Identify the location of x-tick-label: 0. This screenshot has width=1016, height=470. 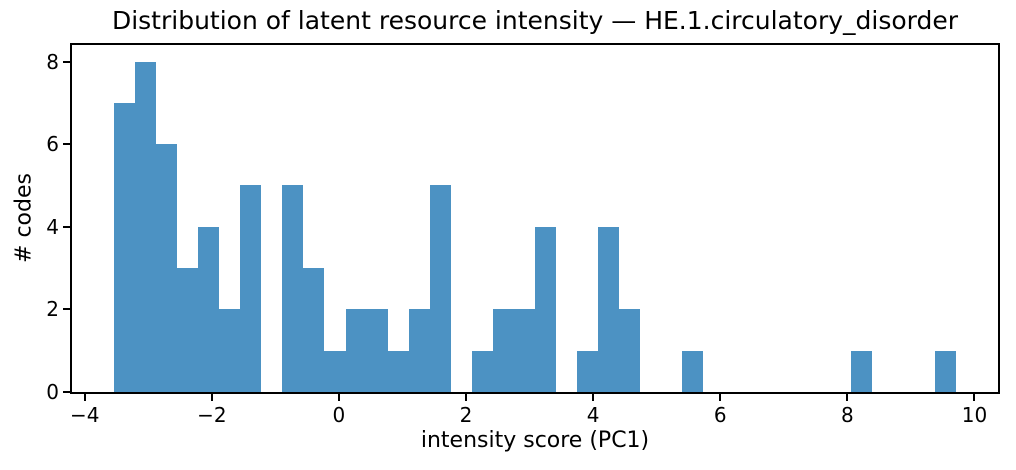
(339, 415).